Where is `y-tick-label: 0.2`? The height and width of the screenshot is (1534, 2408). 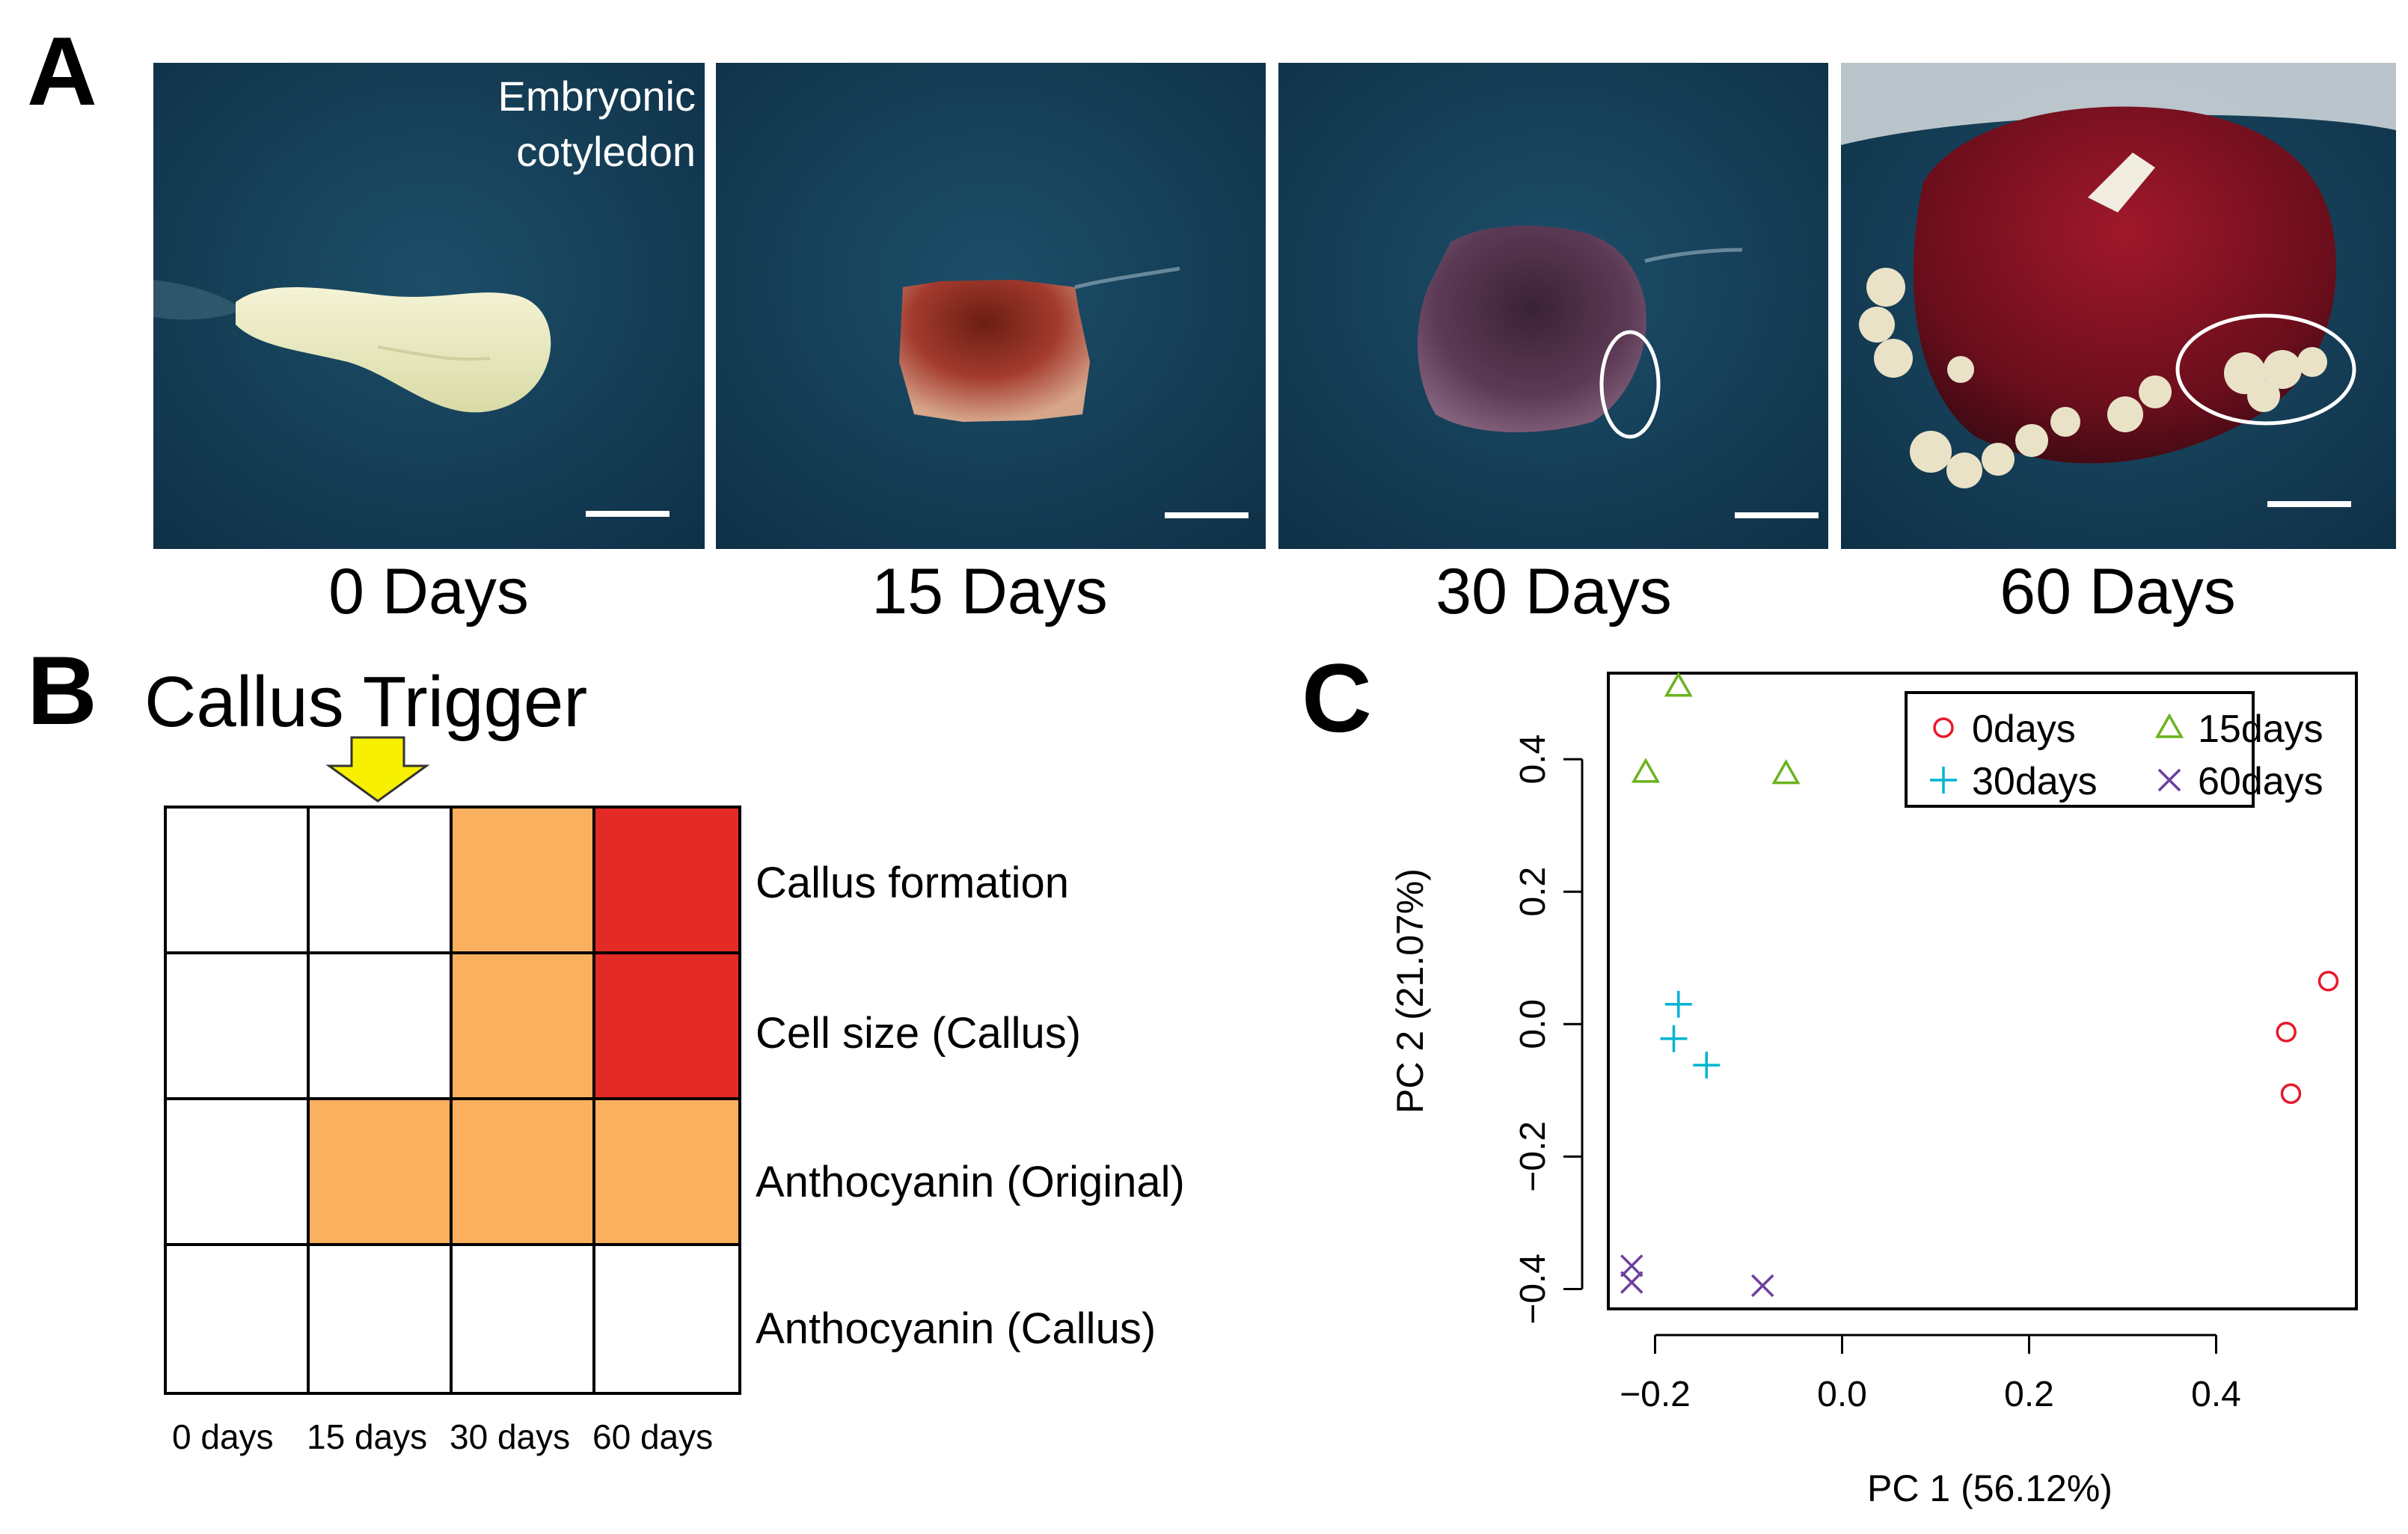
y-tick-label: 0.2 is located at coordinates (1533, 892).